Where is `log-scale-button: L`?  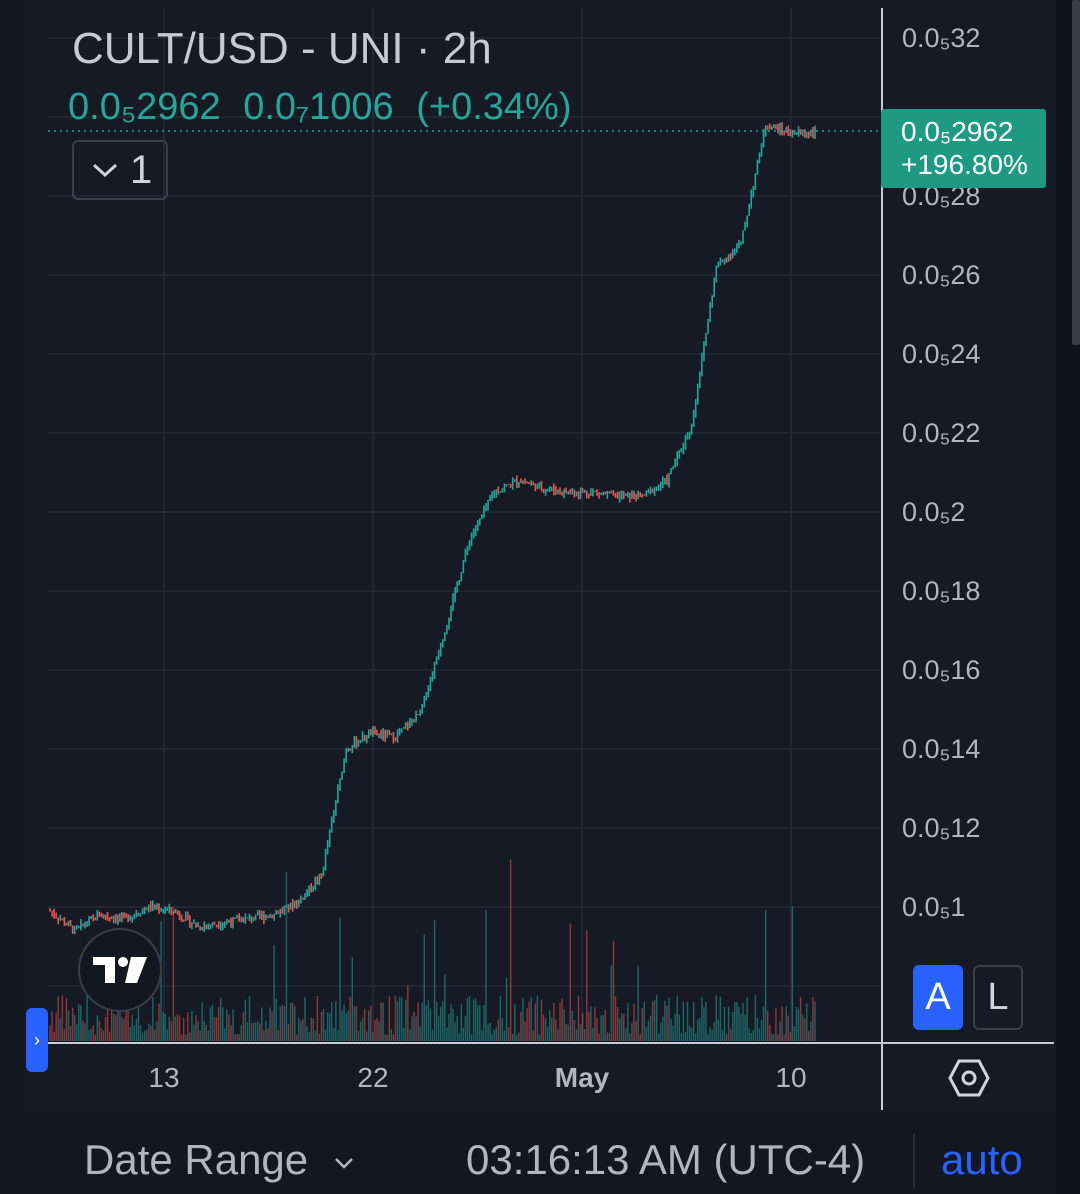
log-scale-button: L is located at coordinates (998, 997).